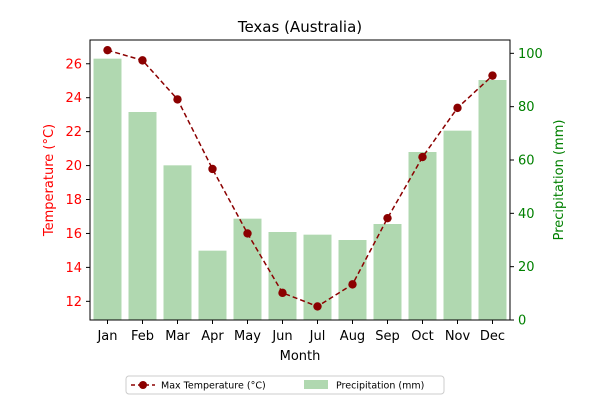 This screenshot has height=400, width=600. Describe the element at coordinates (526, 214) in the screenshot. I see `right-y-tick-label: 40` at that location.